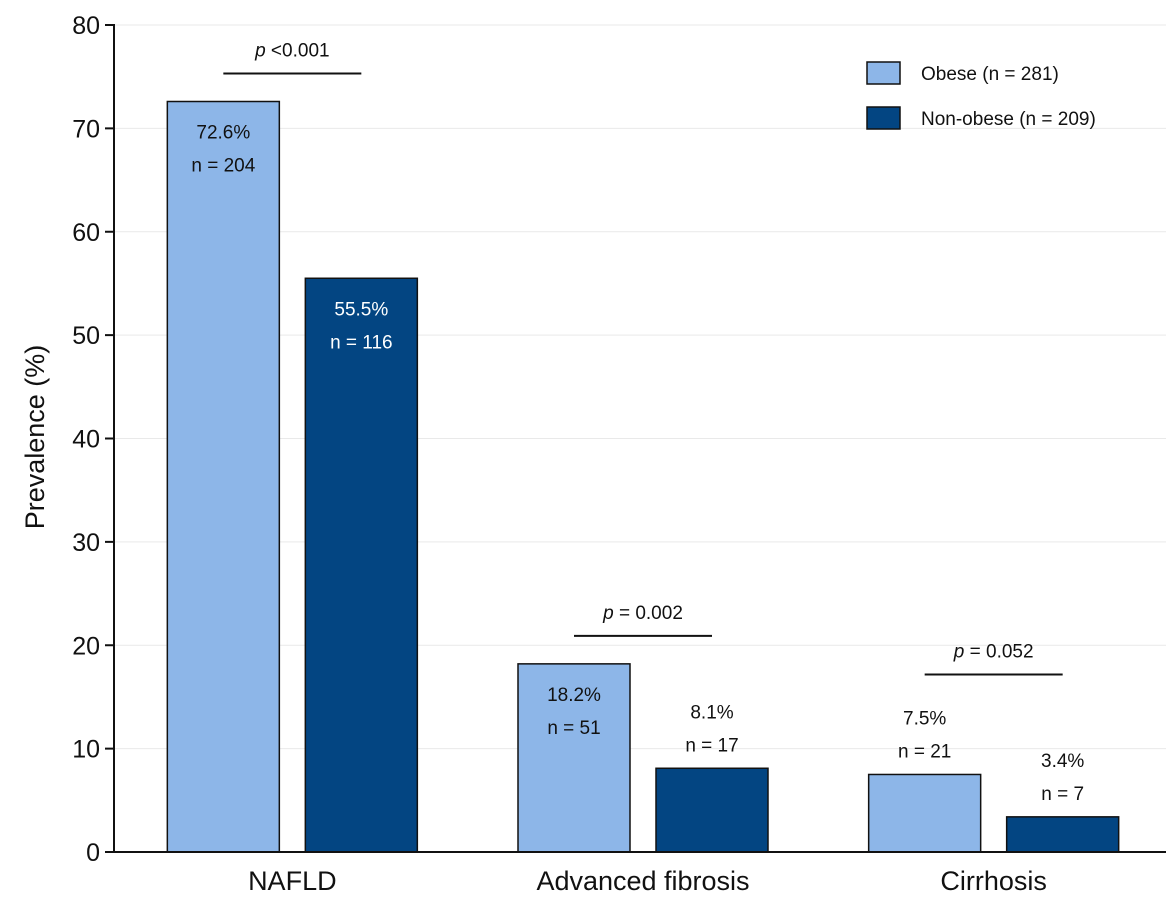 The height and width of the screenshot is (901, 1167). What do you see at coordinates (86, 233) in the screenshot?
I see `y-tick-label: 60` at bounding box center [86, 233].